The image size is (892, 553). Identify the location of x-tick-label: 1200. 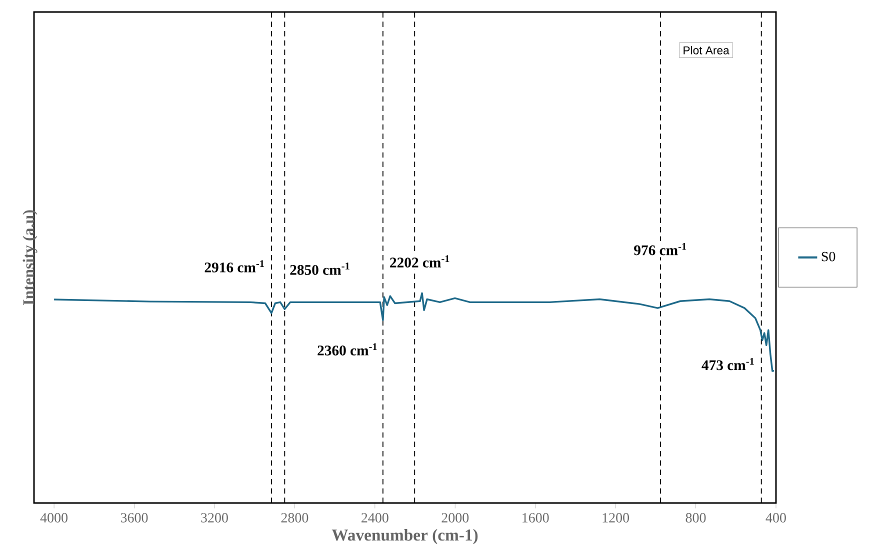
(616, 517).